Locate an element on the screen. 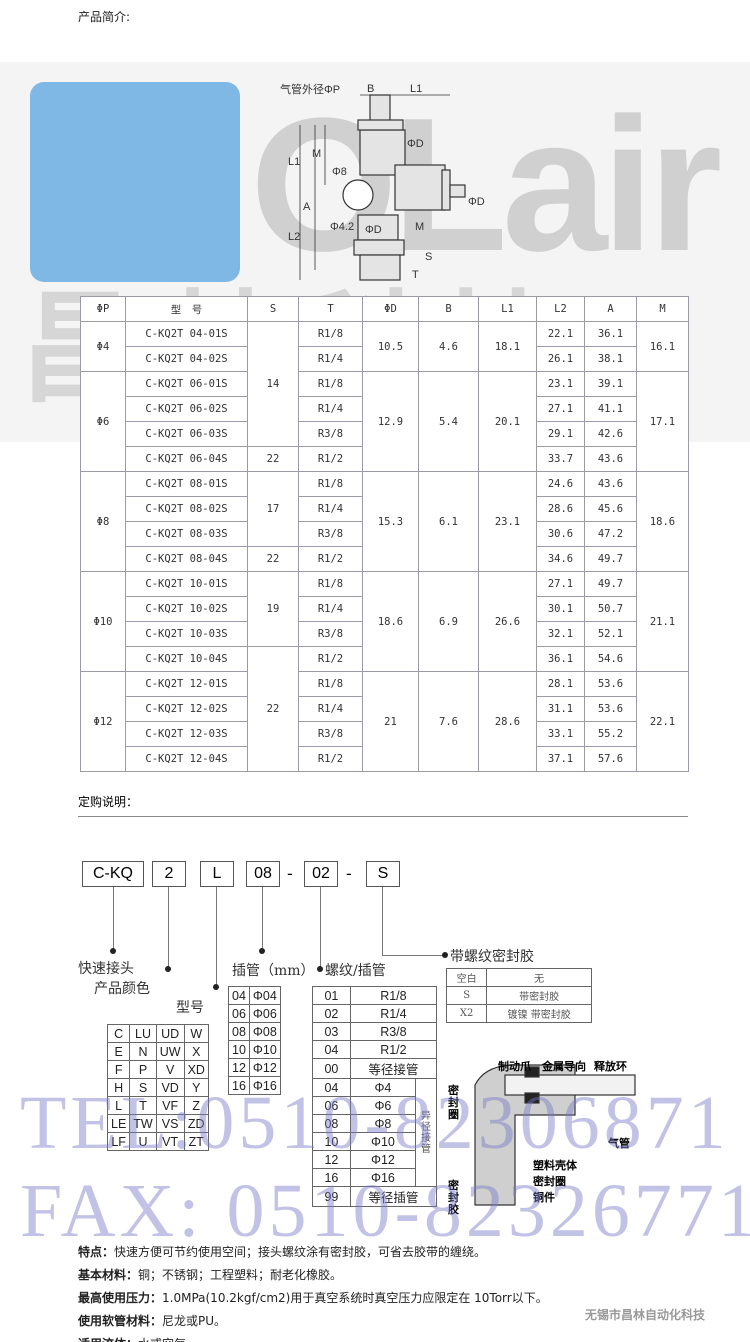 The height and width of the screenshot is (1342, 750). divider is located at coordinates (383, 816).